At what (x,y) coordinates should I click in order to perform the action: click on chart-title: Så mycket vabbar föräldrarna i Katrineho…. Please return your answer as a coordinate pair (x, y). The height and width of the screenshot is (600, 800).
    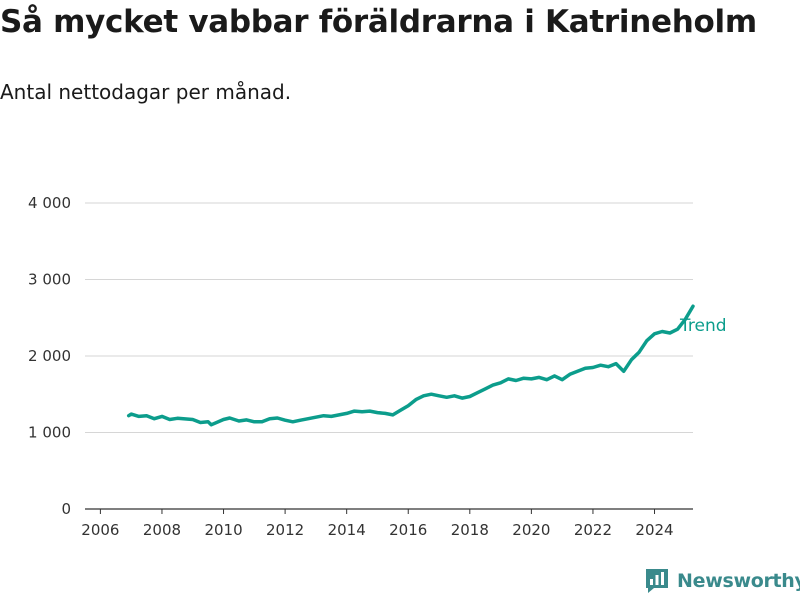
    Looking at the image, I should click on (378, 22).